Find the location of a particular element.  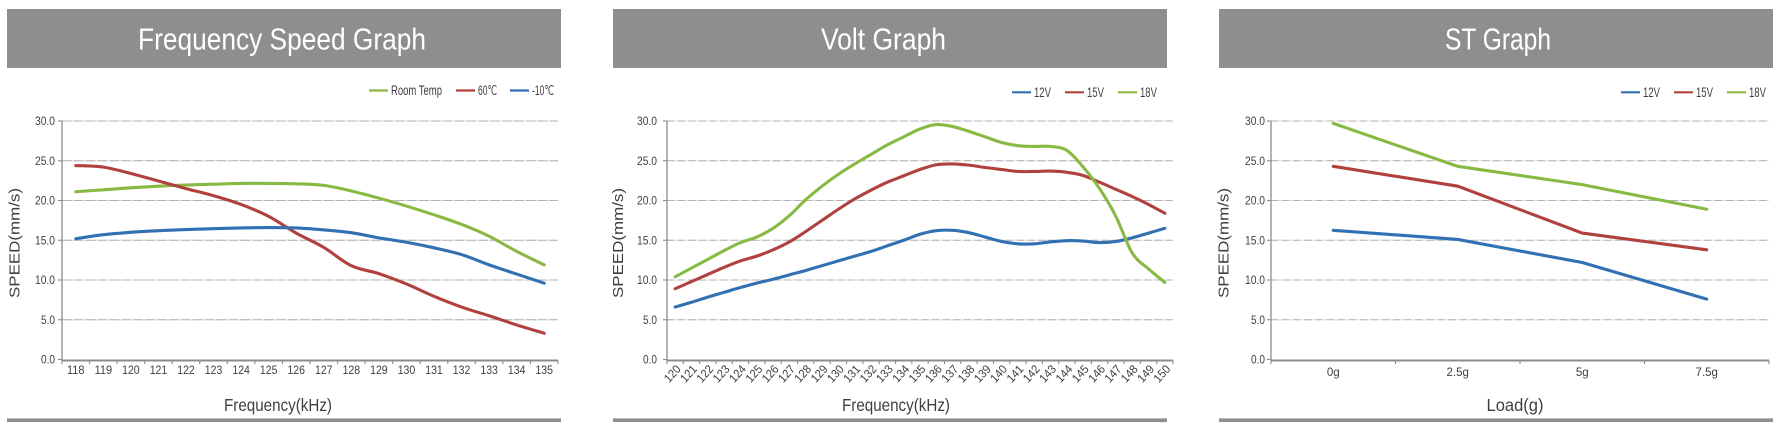

svg-text: 118 is located at coordinates (76, 371).